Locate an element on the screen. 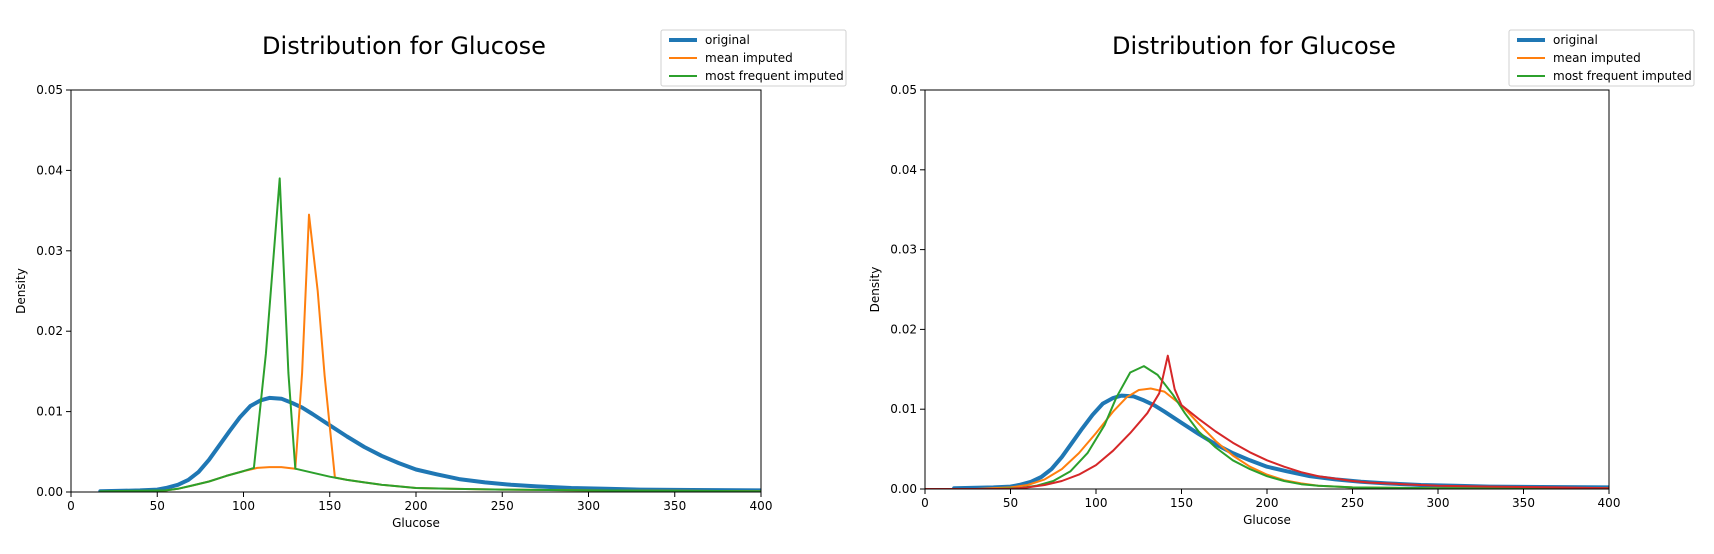  series-group is located at coordinates (1267, 421).